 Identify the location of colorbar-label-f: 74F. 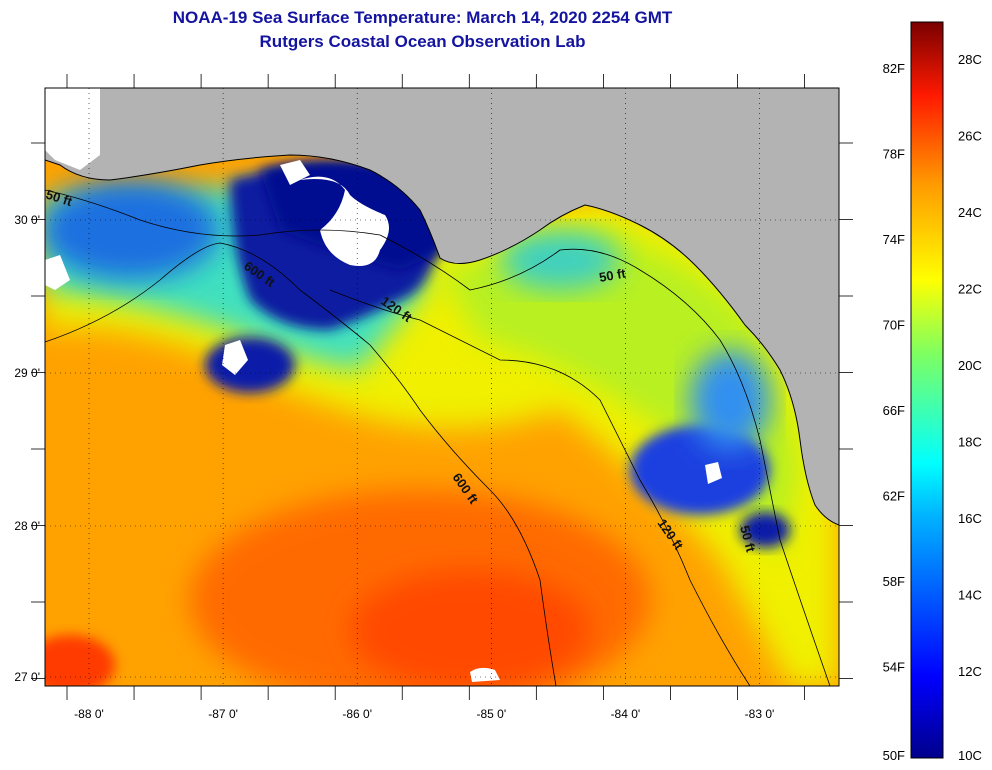
(894, 239).